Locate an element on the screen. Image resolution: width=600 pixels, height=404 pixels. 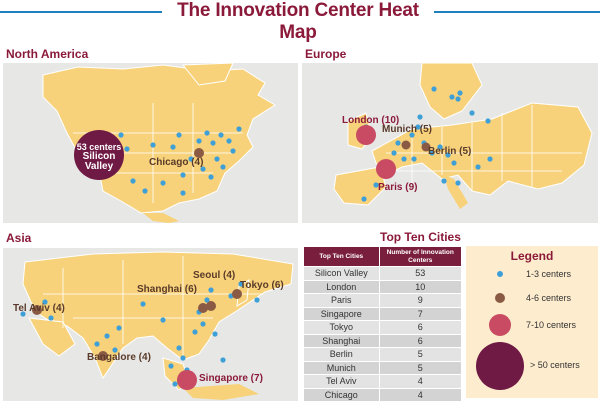
munich-marker is located at coordinates (406, 145).